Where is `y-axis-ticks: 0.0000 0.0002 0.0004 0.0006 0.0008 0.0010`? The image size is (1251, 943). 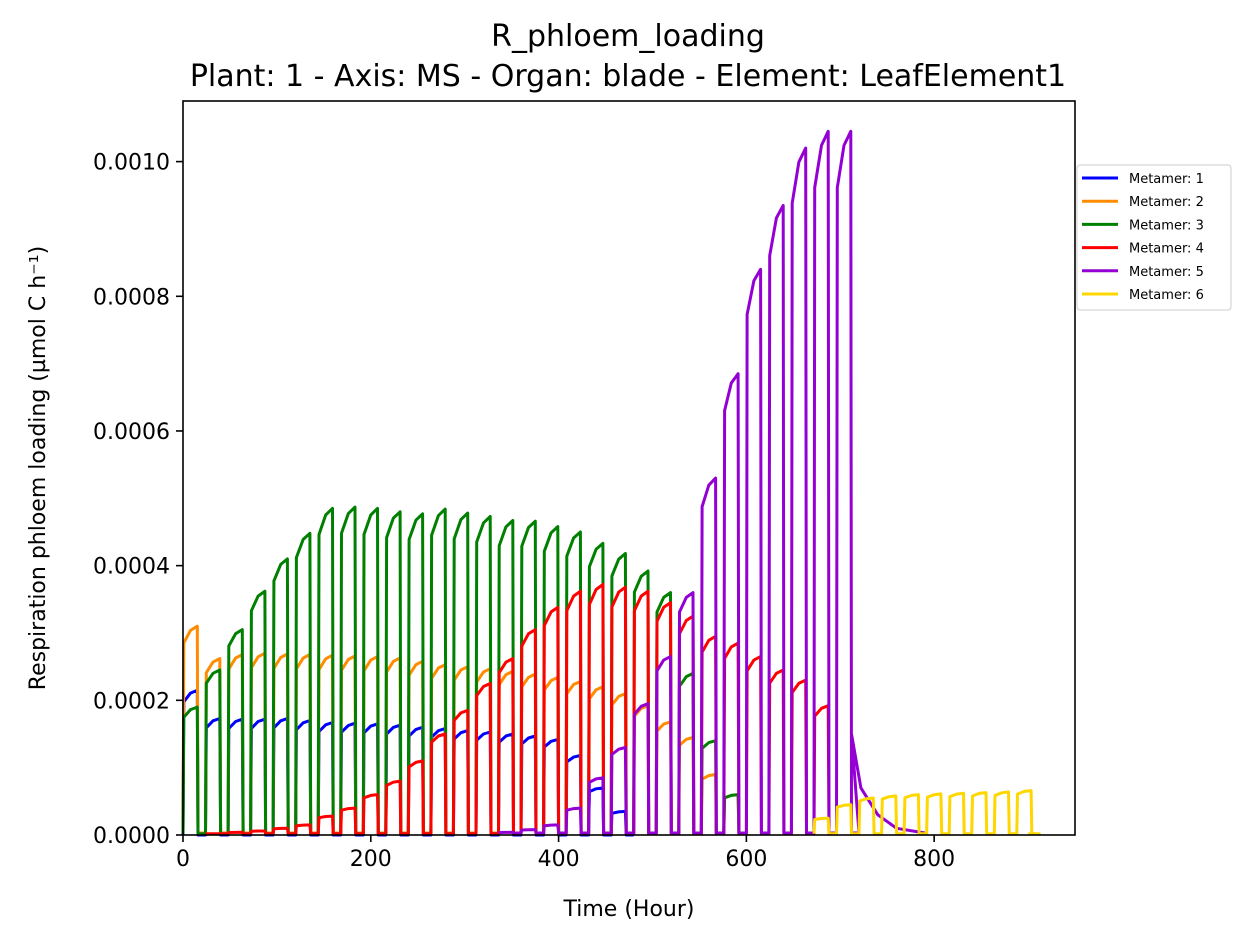 y-axis-ticks: 0.0000 0.0002 0.0004 0.0006 0.0008 0.0010 is located at coordinates (138, 500).